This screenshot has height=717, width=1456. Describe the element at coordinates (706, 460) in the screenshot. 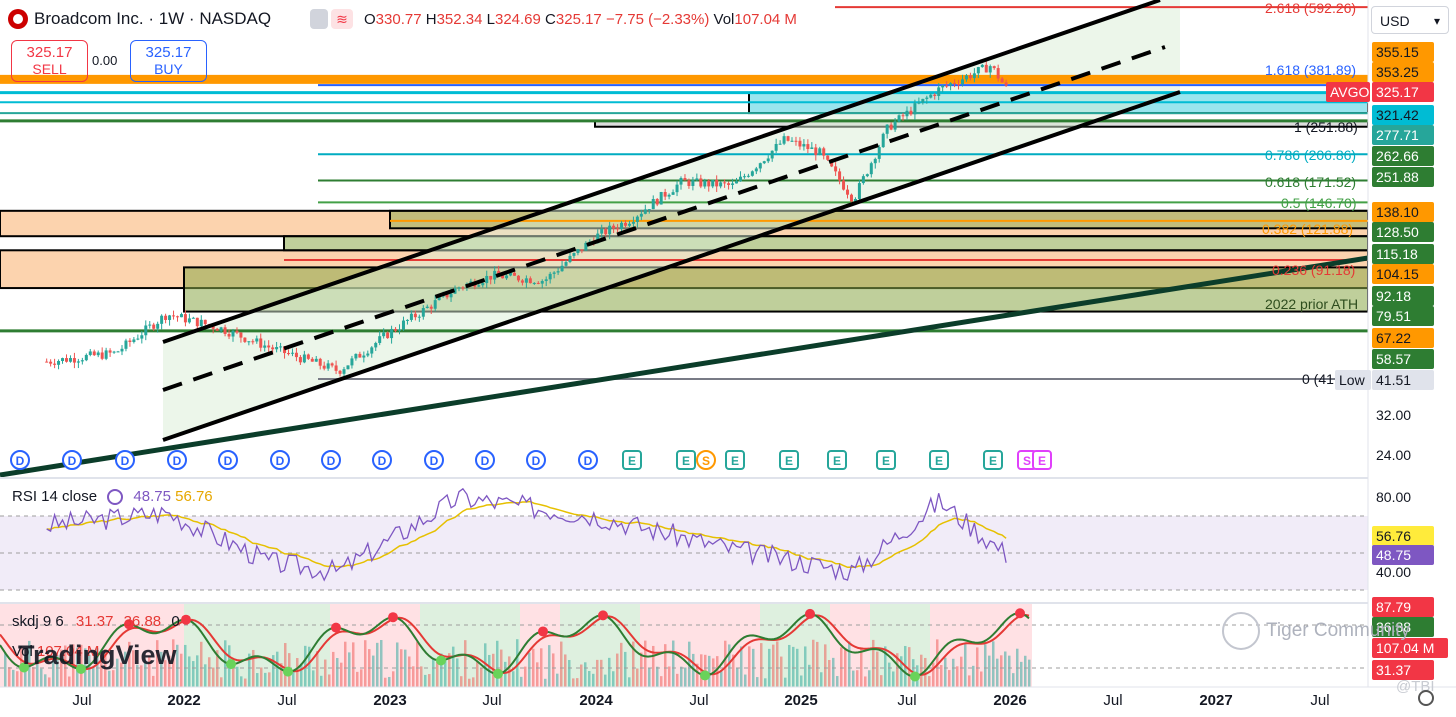

I see `split-marker: S` at that location.